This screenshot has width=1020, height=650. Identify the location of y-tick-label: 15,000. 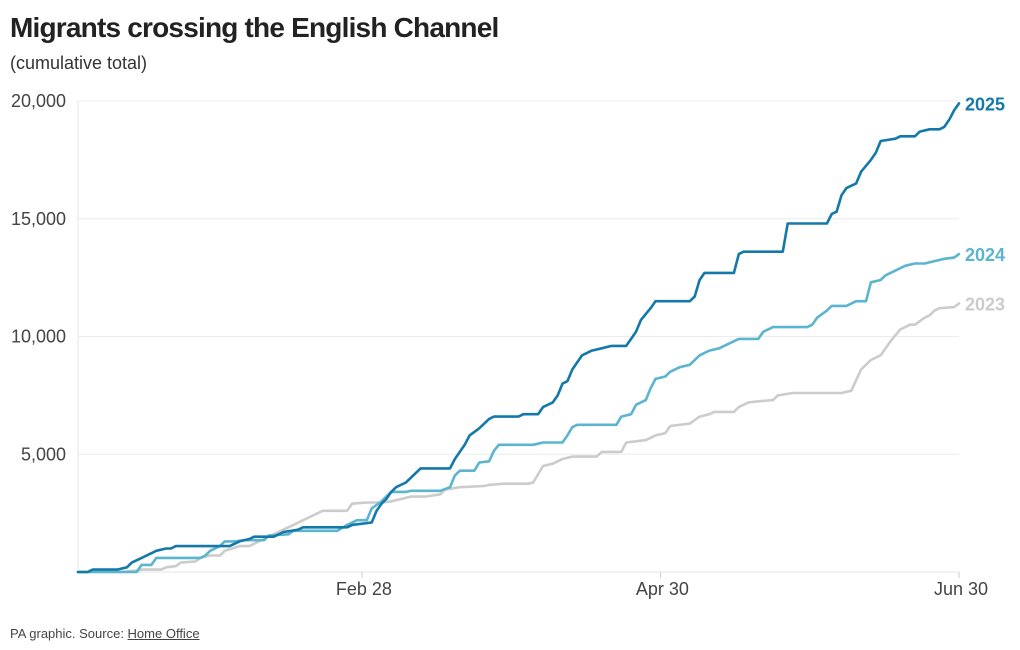
(38, 219).